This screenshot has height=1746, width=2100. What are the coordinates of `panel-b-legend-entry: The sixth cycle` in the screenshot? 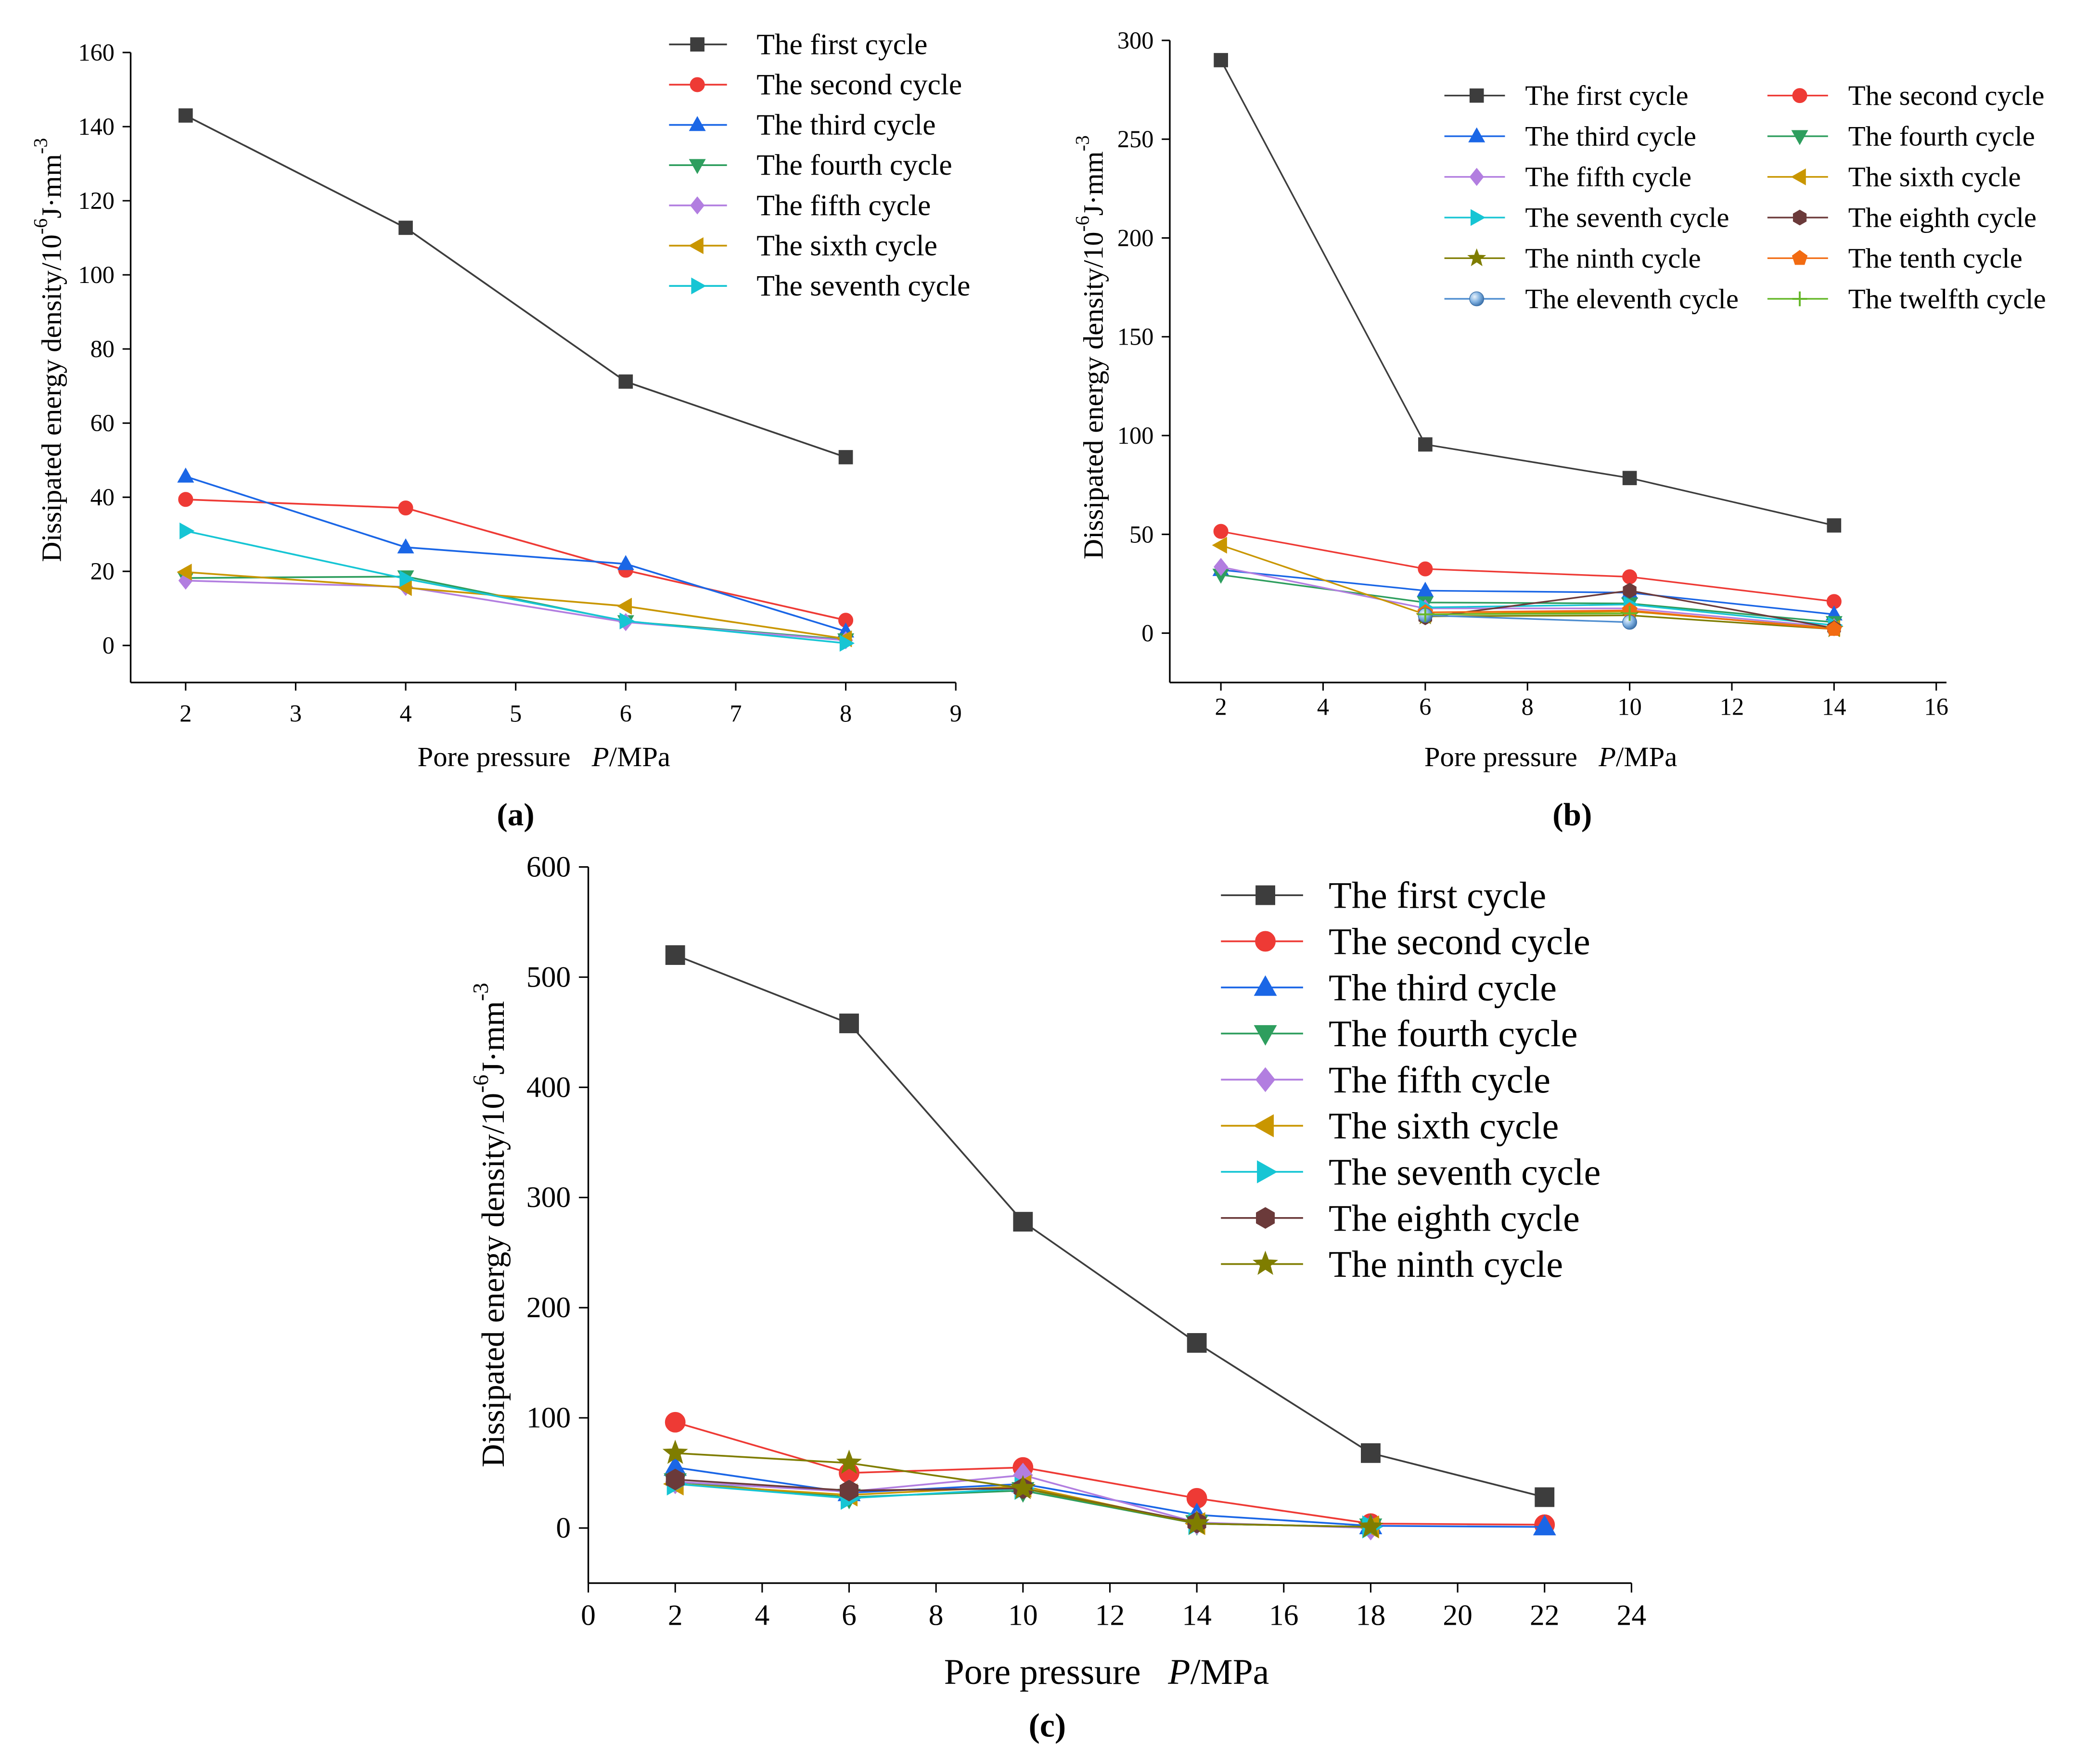 It's located at (1894, 177).